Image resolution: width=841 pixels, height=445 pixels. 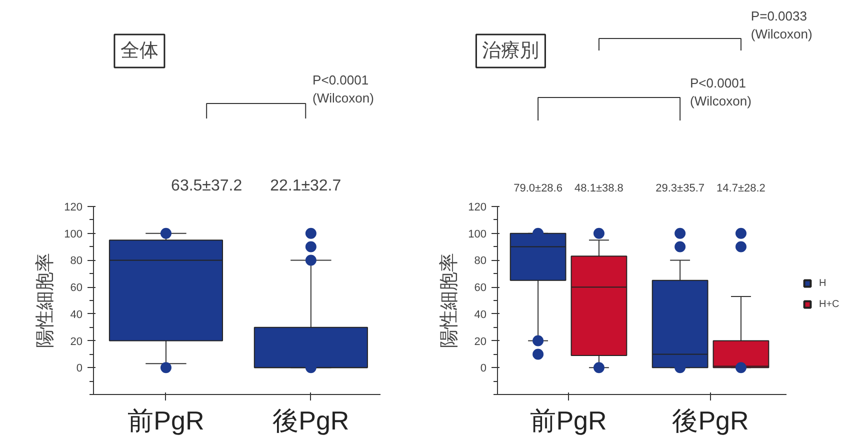 What do you see at coordinates (139, 51) in the screenshot?
I see `chart-title: 全体` at bounding box center [139, 51].